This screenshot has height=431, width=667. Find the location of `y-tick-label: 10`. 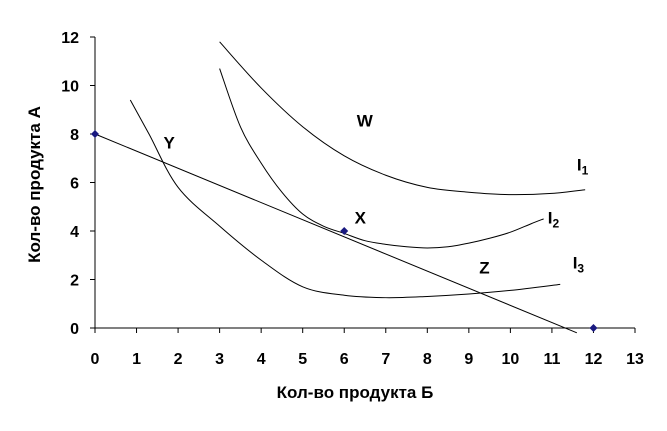

y-tick-label: 10 is located at coordinates (70, 87).